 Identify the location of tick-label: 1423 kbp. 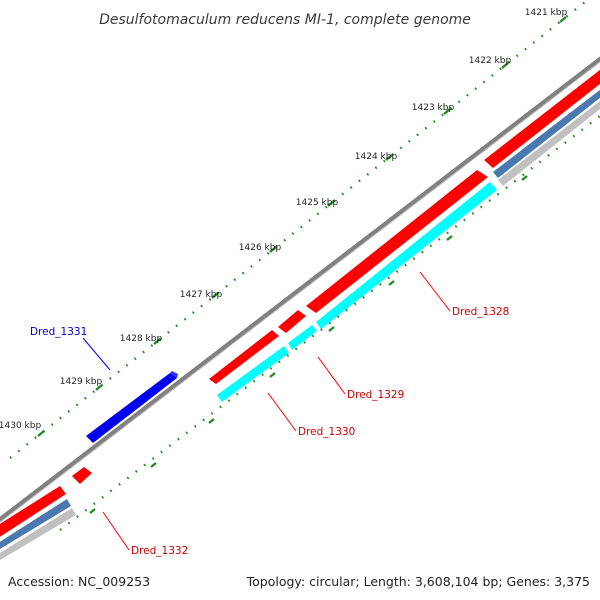
(433, 108).